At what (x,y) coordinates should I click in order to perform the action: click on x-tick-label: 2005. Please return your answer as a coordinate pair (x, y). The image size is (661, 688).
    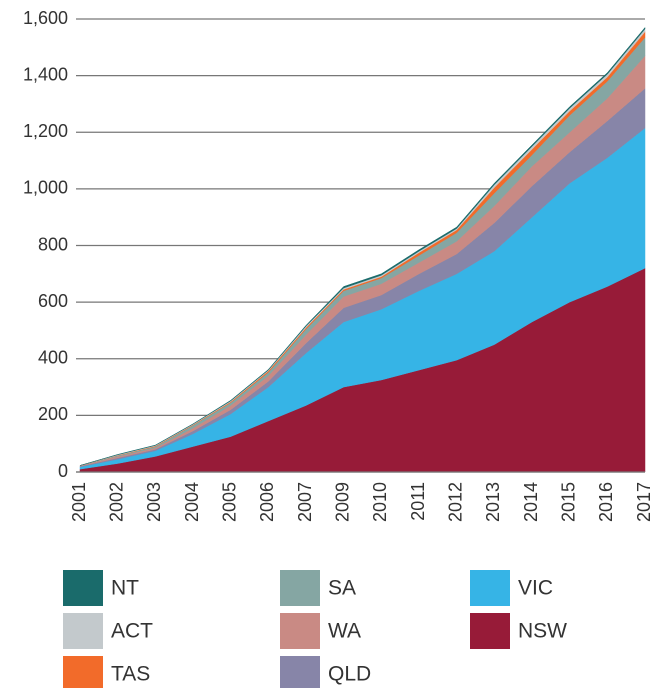
    Looking at the image, I should click on (229, 502).